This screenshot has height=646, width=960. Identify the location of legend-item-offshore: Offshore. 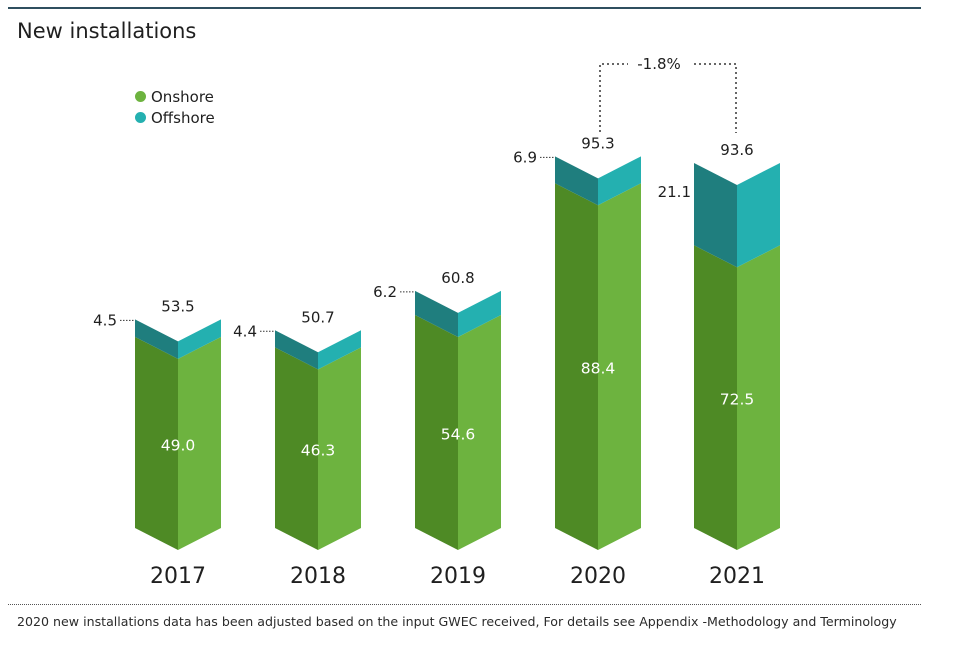
(175, 118).